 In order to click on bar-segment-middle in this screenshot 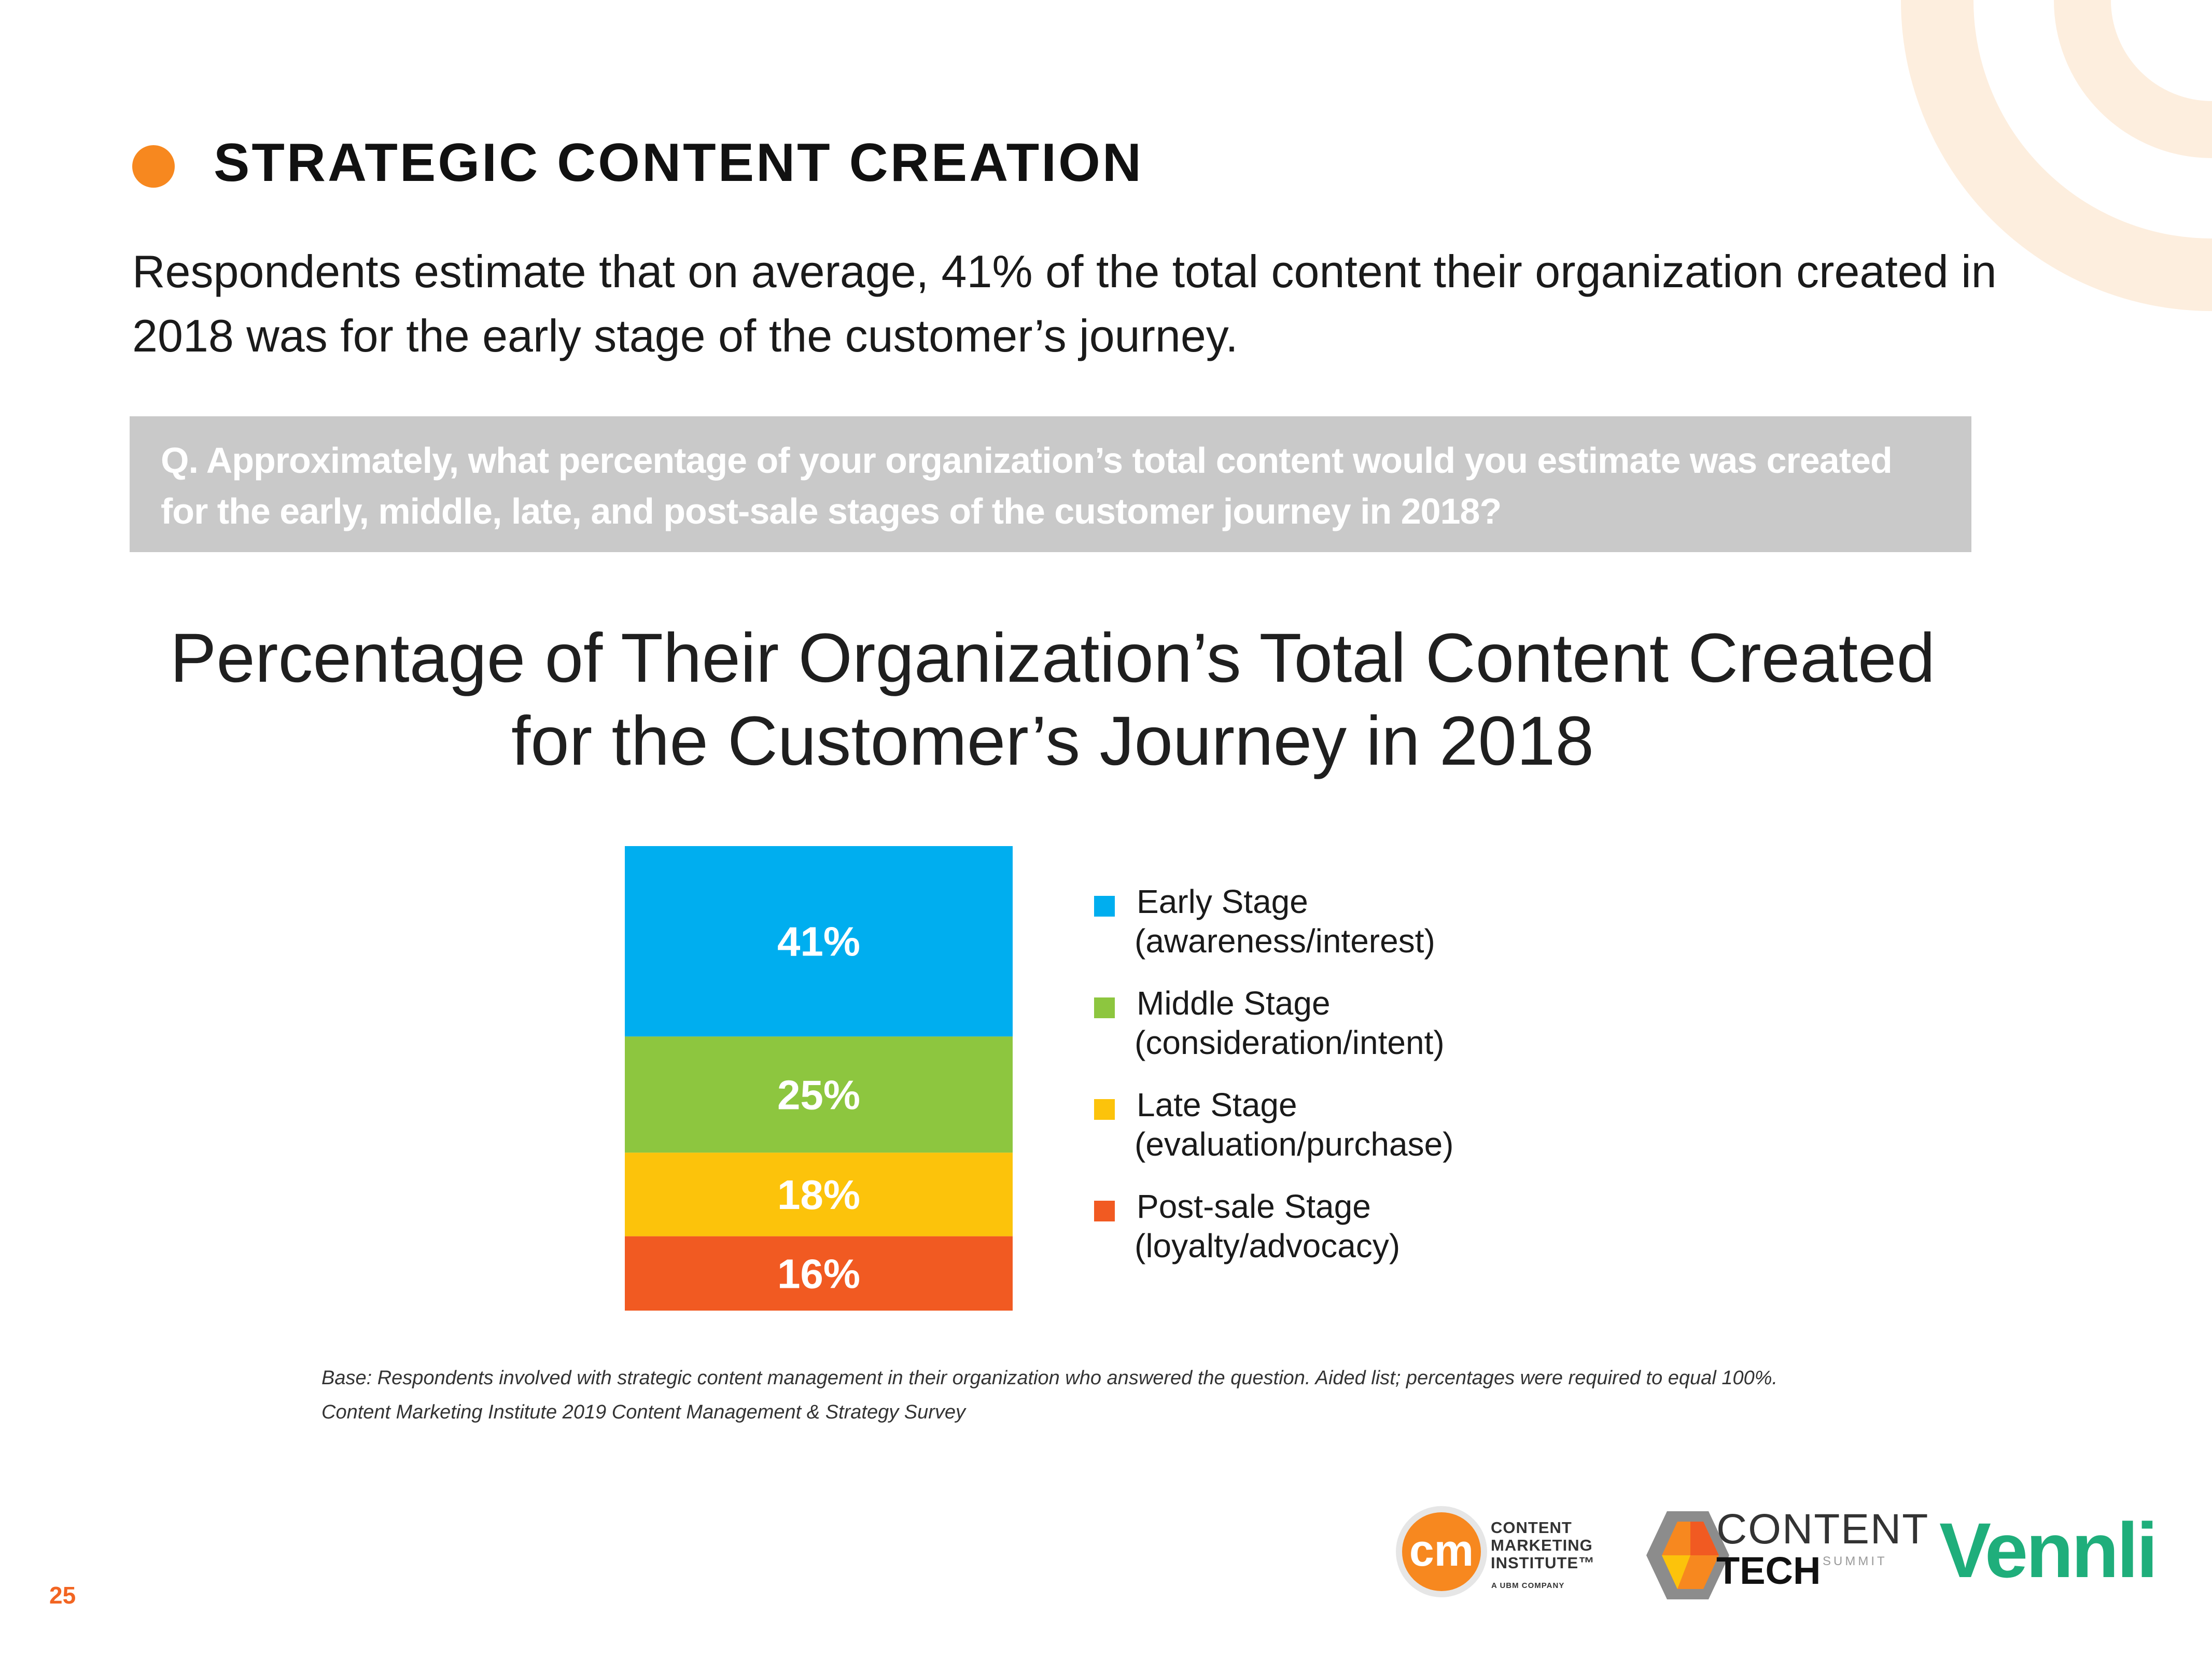, I will do `click(819, 1094)`.